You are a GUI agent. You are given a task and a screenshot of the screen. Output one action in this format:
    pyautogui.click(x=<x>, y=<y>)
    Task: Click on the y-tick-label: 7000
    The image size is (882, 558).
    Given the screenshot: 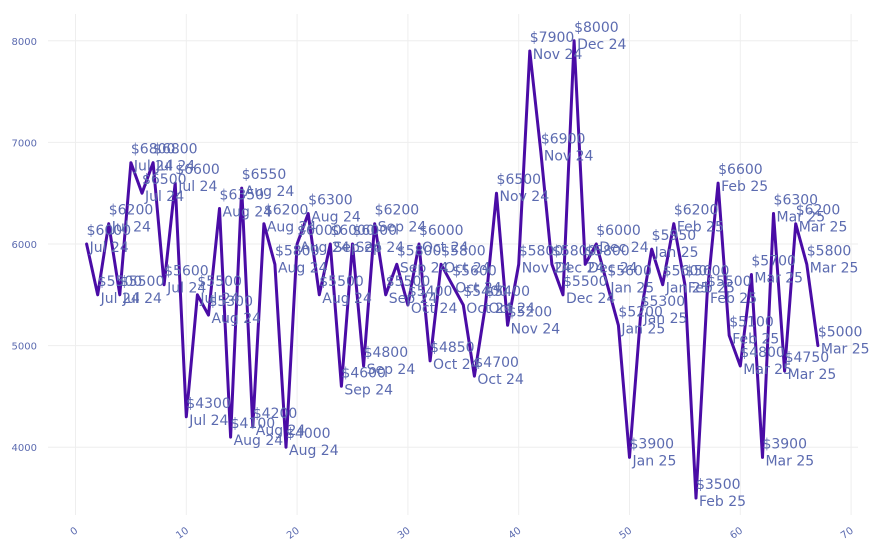 What is the action you would take?
    pyautogui.click(x=24, y=143)
    